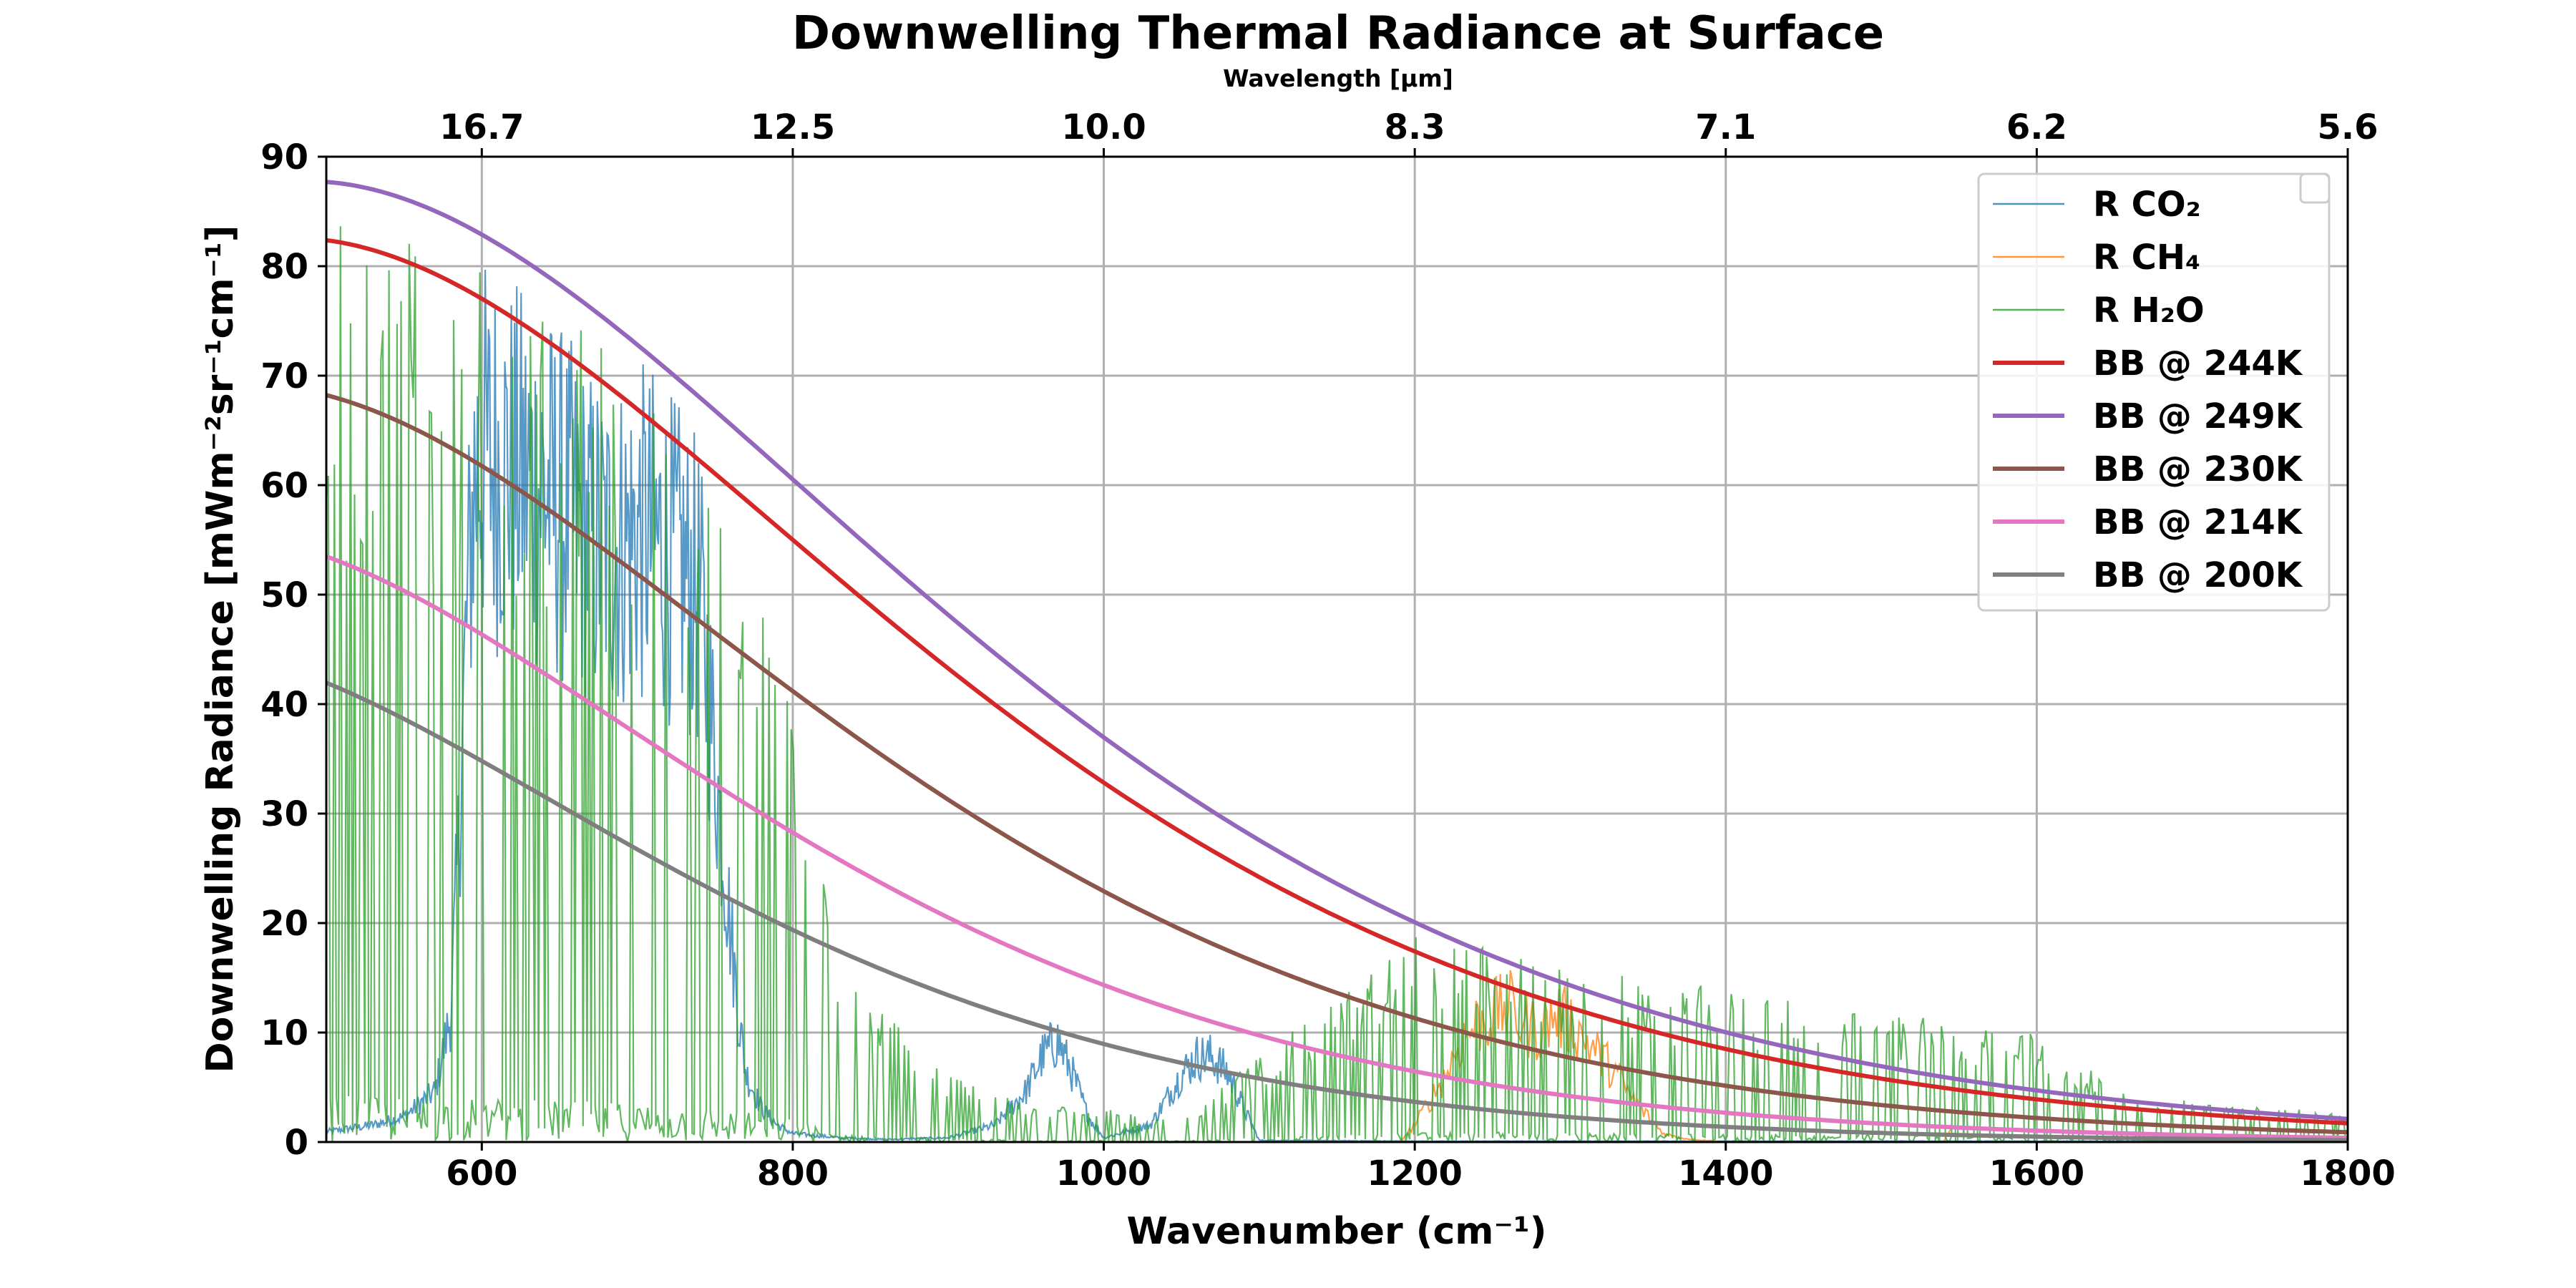  Describe the element at coordinates (2036, 127) in the screenshot. I see `top-tick-label: 6.2` at that location.